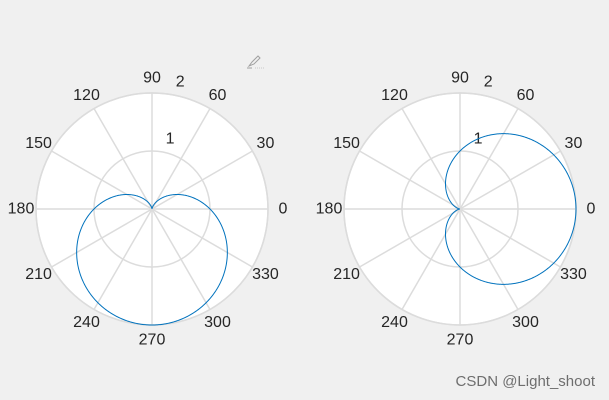  I want to click on r-tick-label: 1, so click(170, 138).